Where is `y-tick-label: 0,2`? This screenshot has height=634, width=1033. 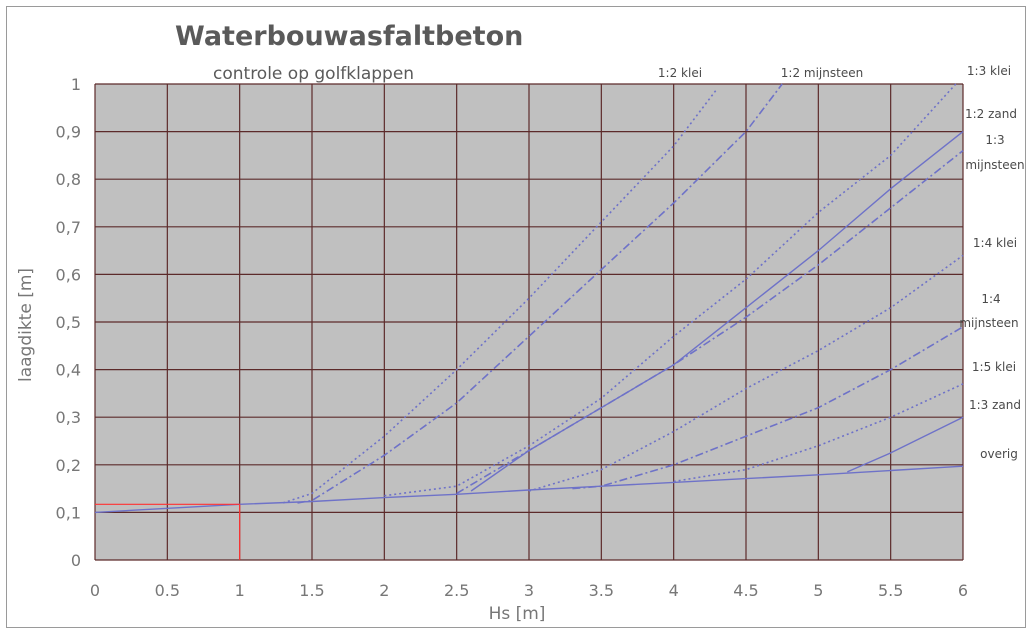 y-tick-label: 0,2 is located at coordinates (68, 465).